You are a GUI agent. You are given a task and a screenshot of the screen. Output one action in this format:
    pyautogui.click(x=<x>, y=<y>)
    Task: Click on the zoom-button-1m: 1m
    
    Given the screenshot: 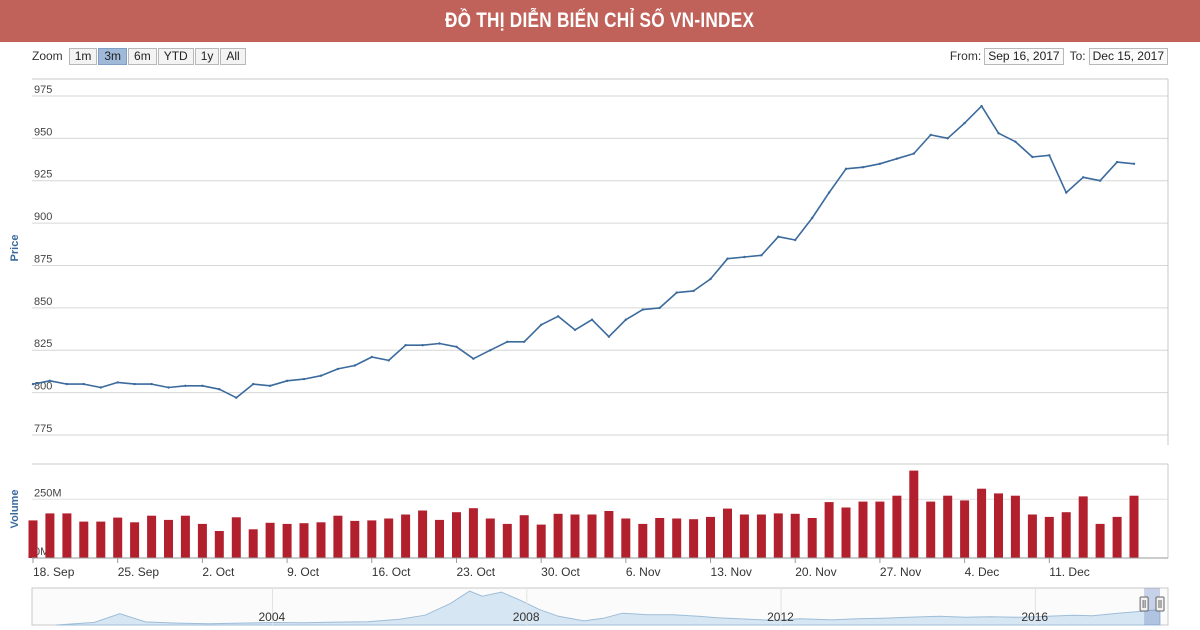 What is the action you would take?
    pyautogui.click(x=83, y=56)
    